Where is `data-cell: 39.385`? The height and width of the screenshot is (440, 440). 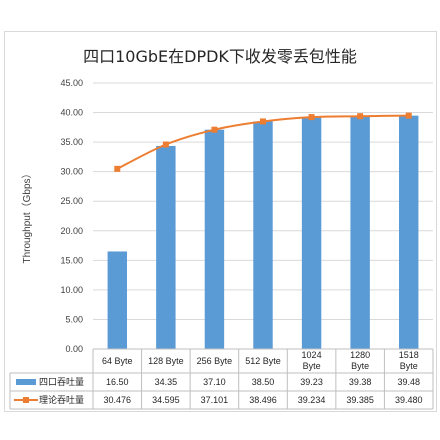
data-cell: 39.385 is located at coordinates (360, 400).